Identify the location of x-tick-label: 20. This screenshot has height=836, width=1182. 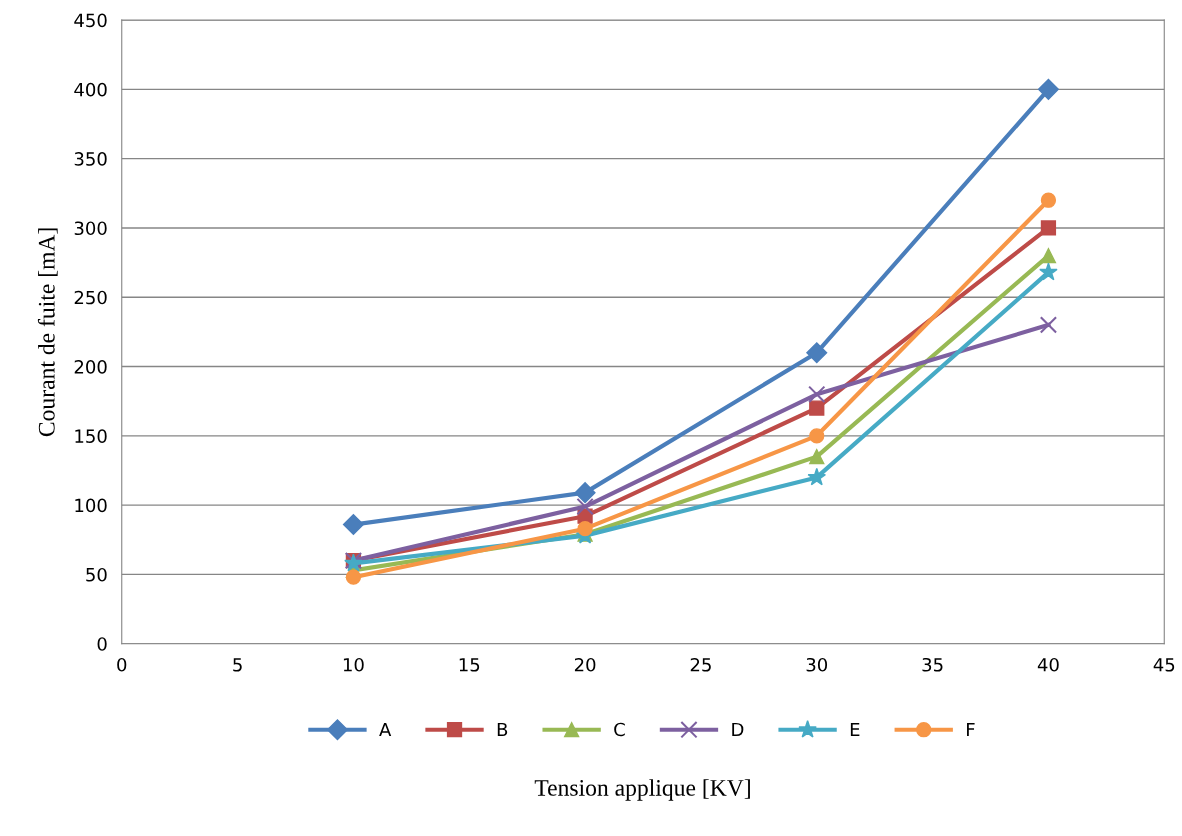
(585, 664).